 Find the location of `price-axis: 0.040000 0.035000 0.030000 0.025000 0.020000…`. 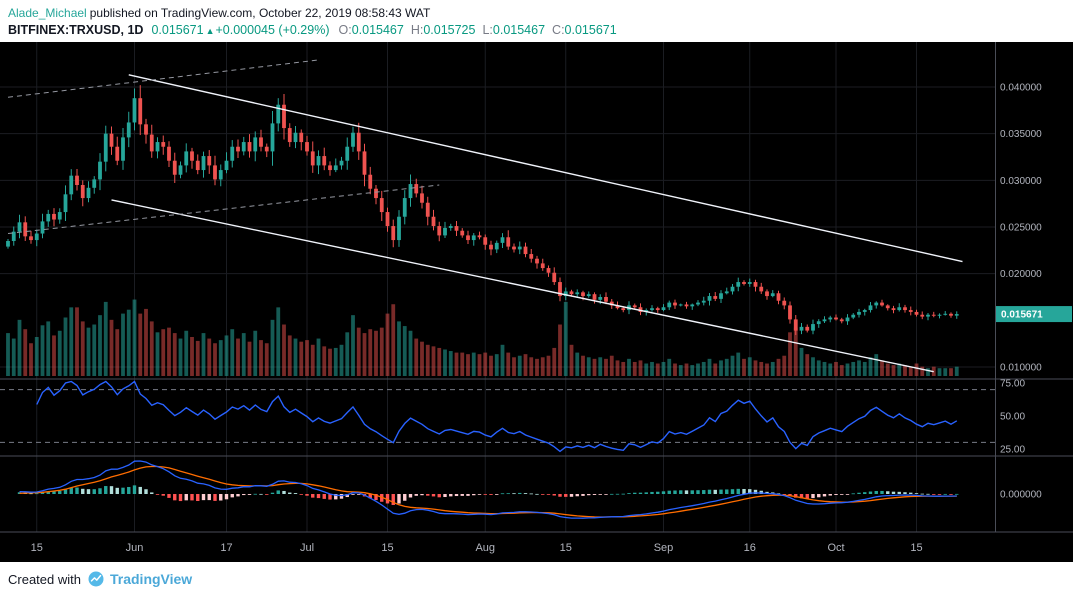

price-axis: 0.040000 0.035000 0.030000 0.025000 0.020000… is located at coordinates (1021, 292).